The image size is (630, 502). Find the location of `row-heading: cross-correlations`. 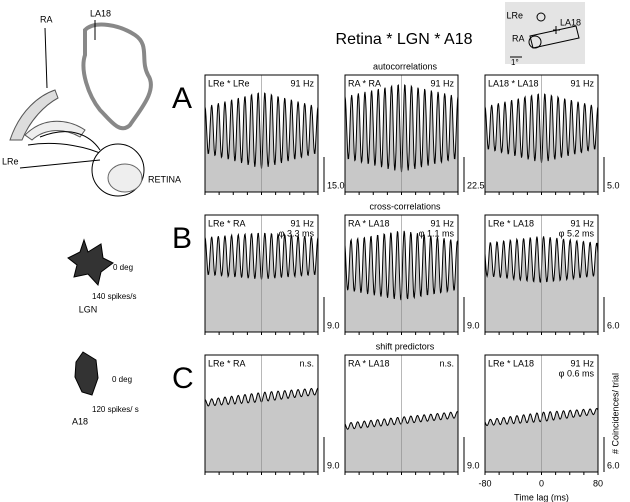

row-heading: cross-correlations is located at coordinates (405, 206).